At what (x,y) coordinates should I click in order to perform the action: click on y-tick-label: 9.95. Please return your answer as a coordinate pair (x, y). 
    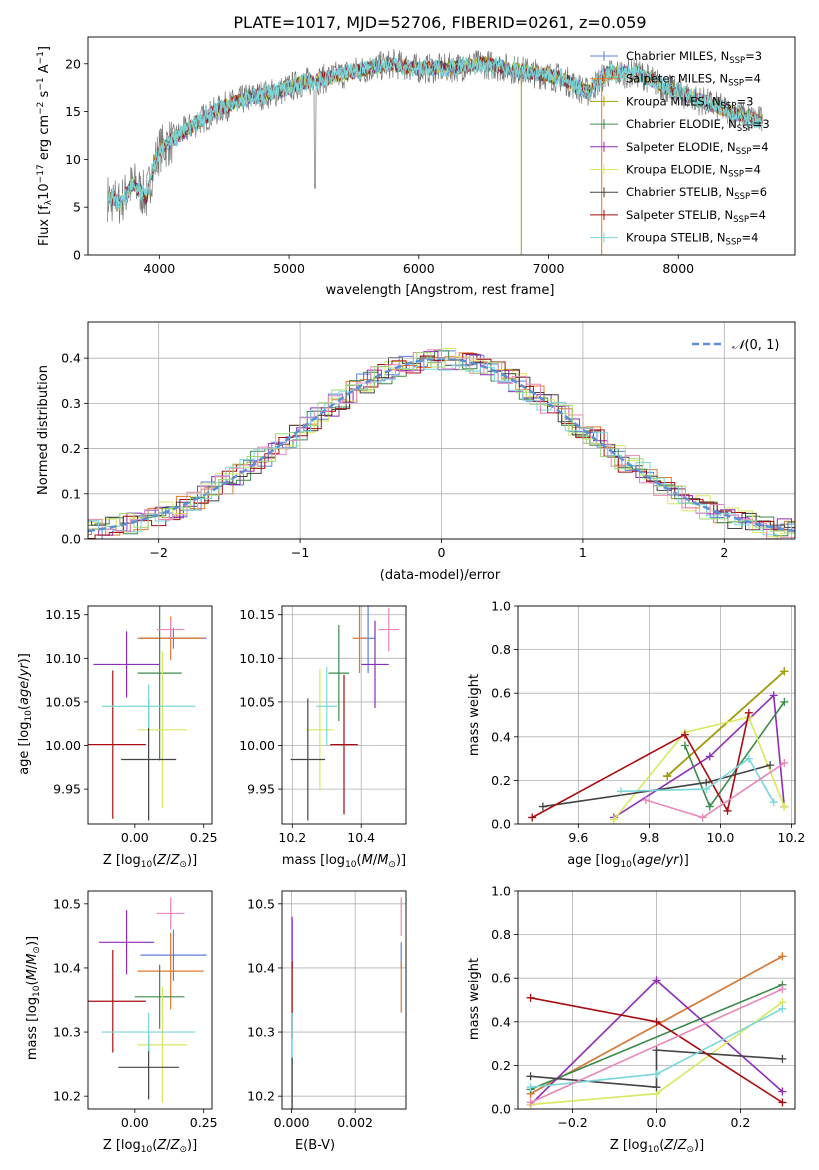
    Looking at the image, I should click on (67, 789).